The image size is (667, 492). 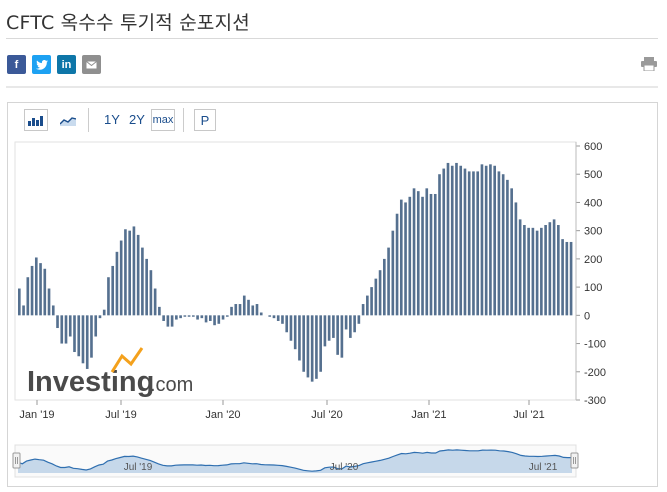 What do you see at coordinates (91, 64) in the screenshot?
I see `email-icon` at bounding box center [91, 64].